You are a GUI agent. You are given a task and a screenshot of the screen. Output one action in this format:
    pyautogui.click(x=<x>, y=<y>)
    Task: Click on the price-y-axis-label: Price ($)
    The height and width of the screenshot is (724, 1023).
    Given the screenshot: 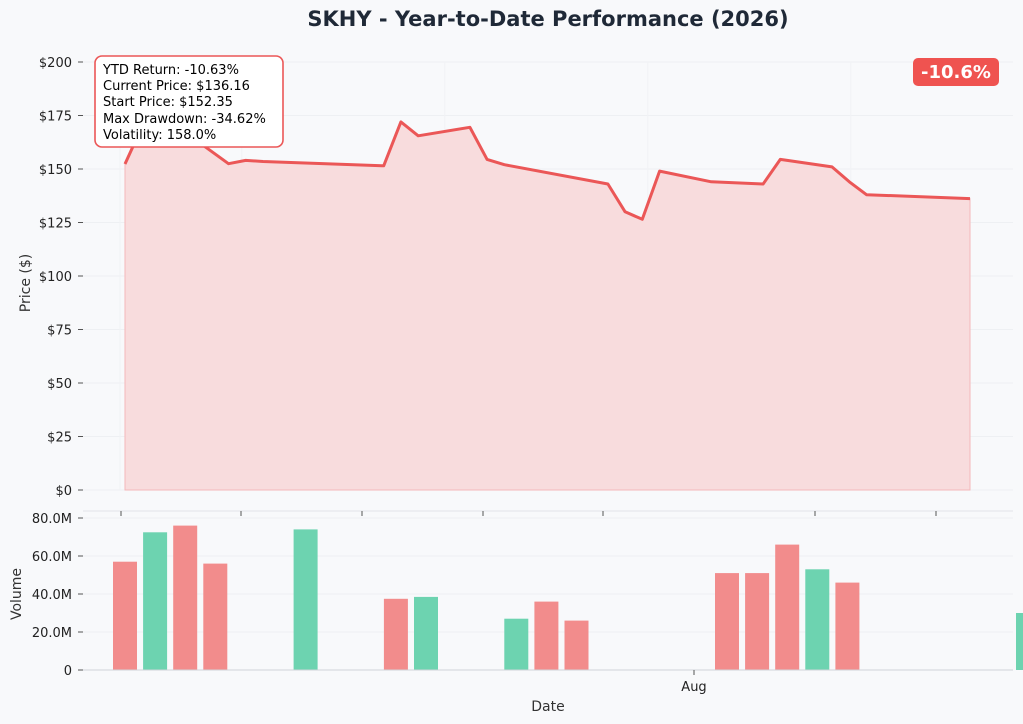 What is the action you would take?
    pyautogui.click(x=26, y=283)
    